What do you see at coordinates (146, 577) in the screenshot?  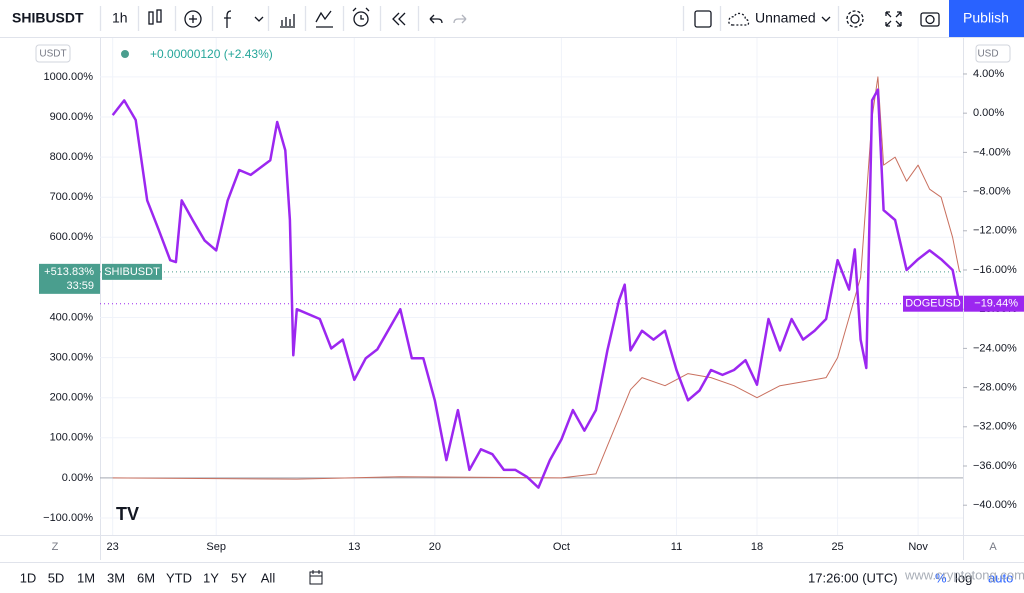 I see `range-button: 6M` at bounding box center [146, 577].